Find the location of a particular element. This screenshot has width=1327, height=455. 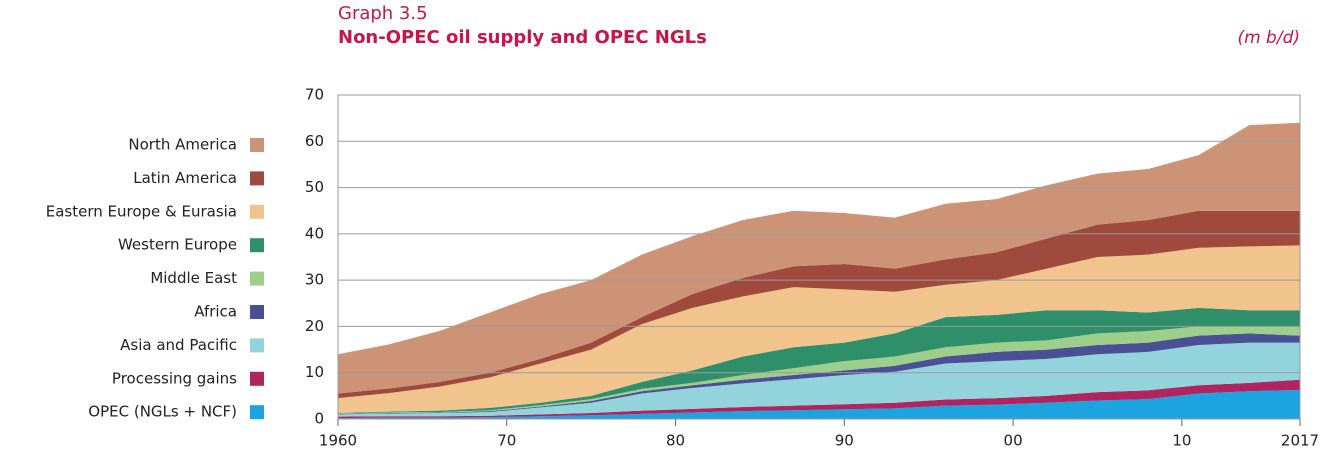

legend-label: Latin America is located at coordinates (185, 178).